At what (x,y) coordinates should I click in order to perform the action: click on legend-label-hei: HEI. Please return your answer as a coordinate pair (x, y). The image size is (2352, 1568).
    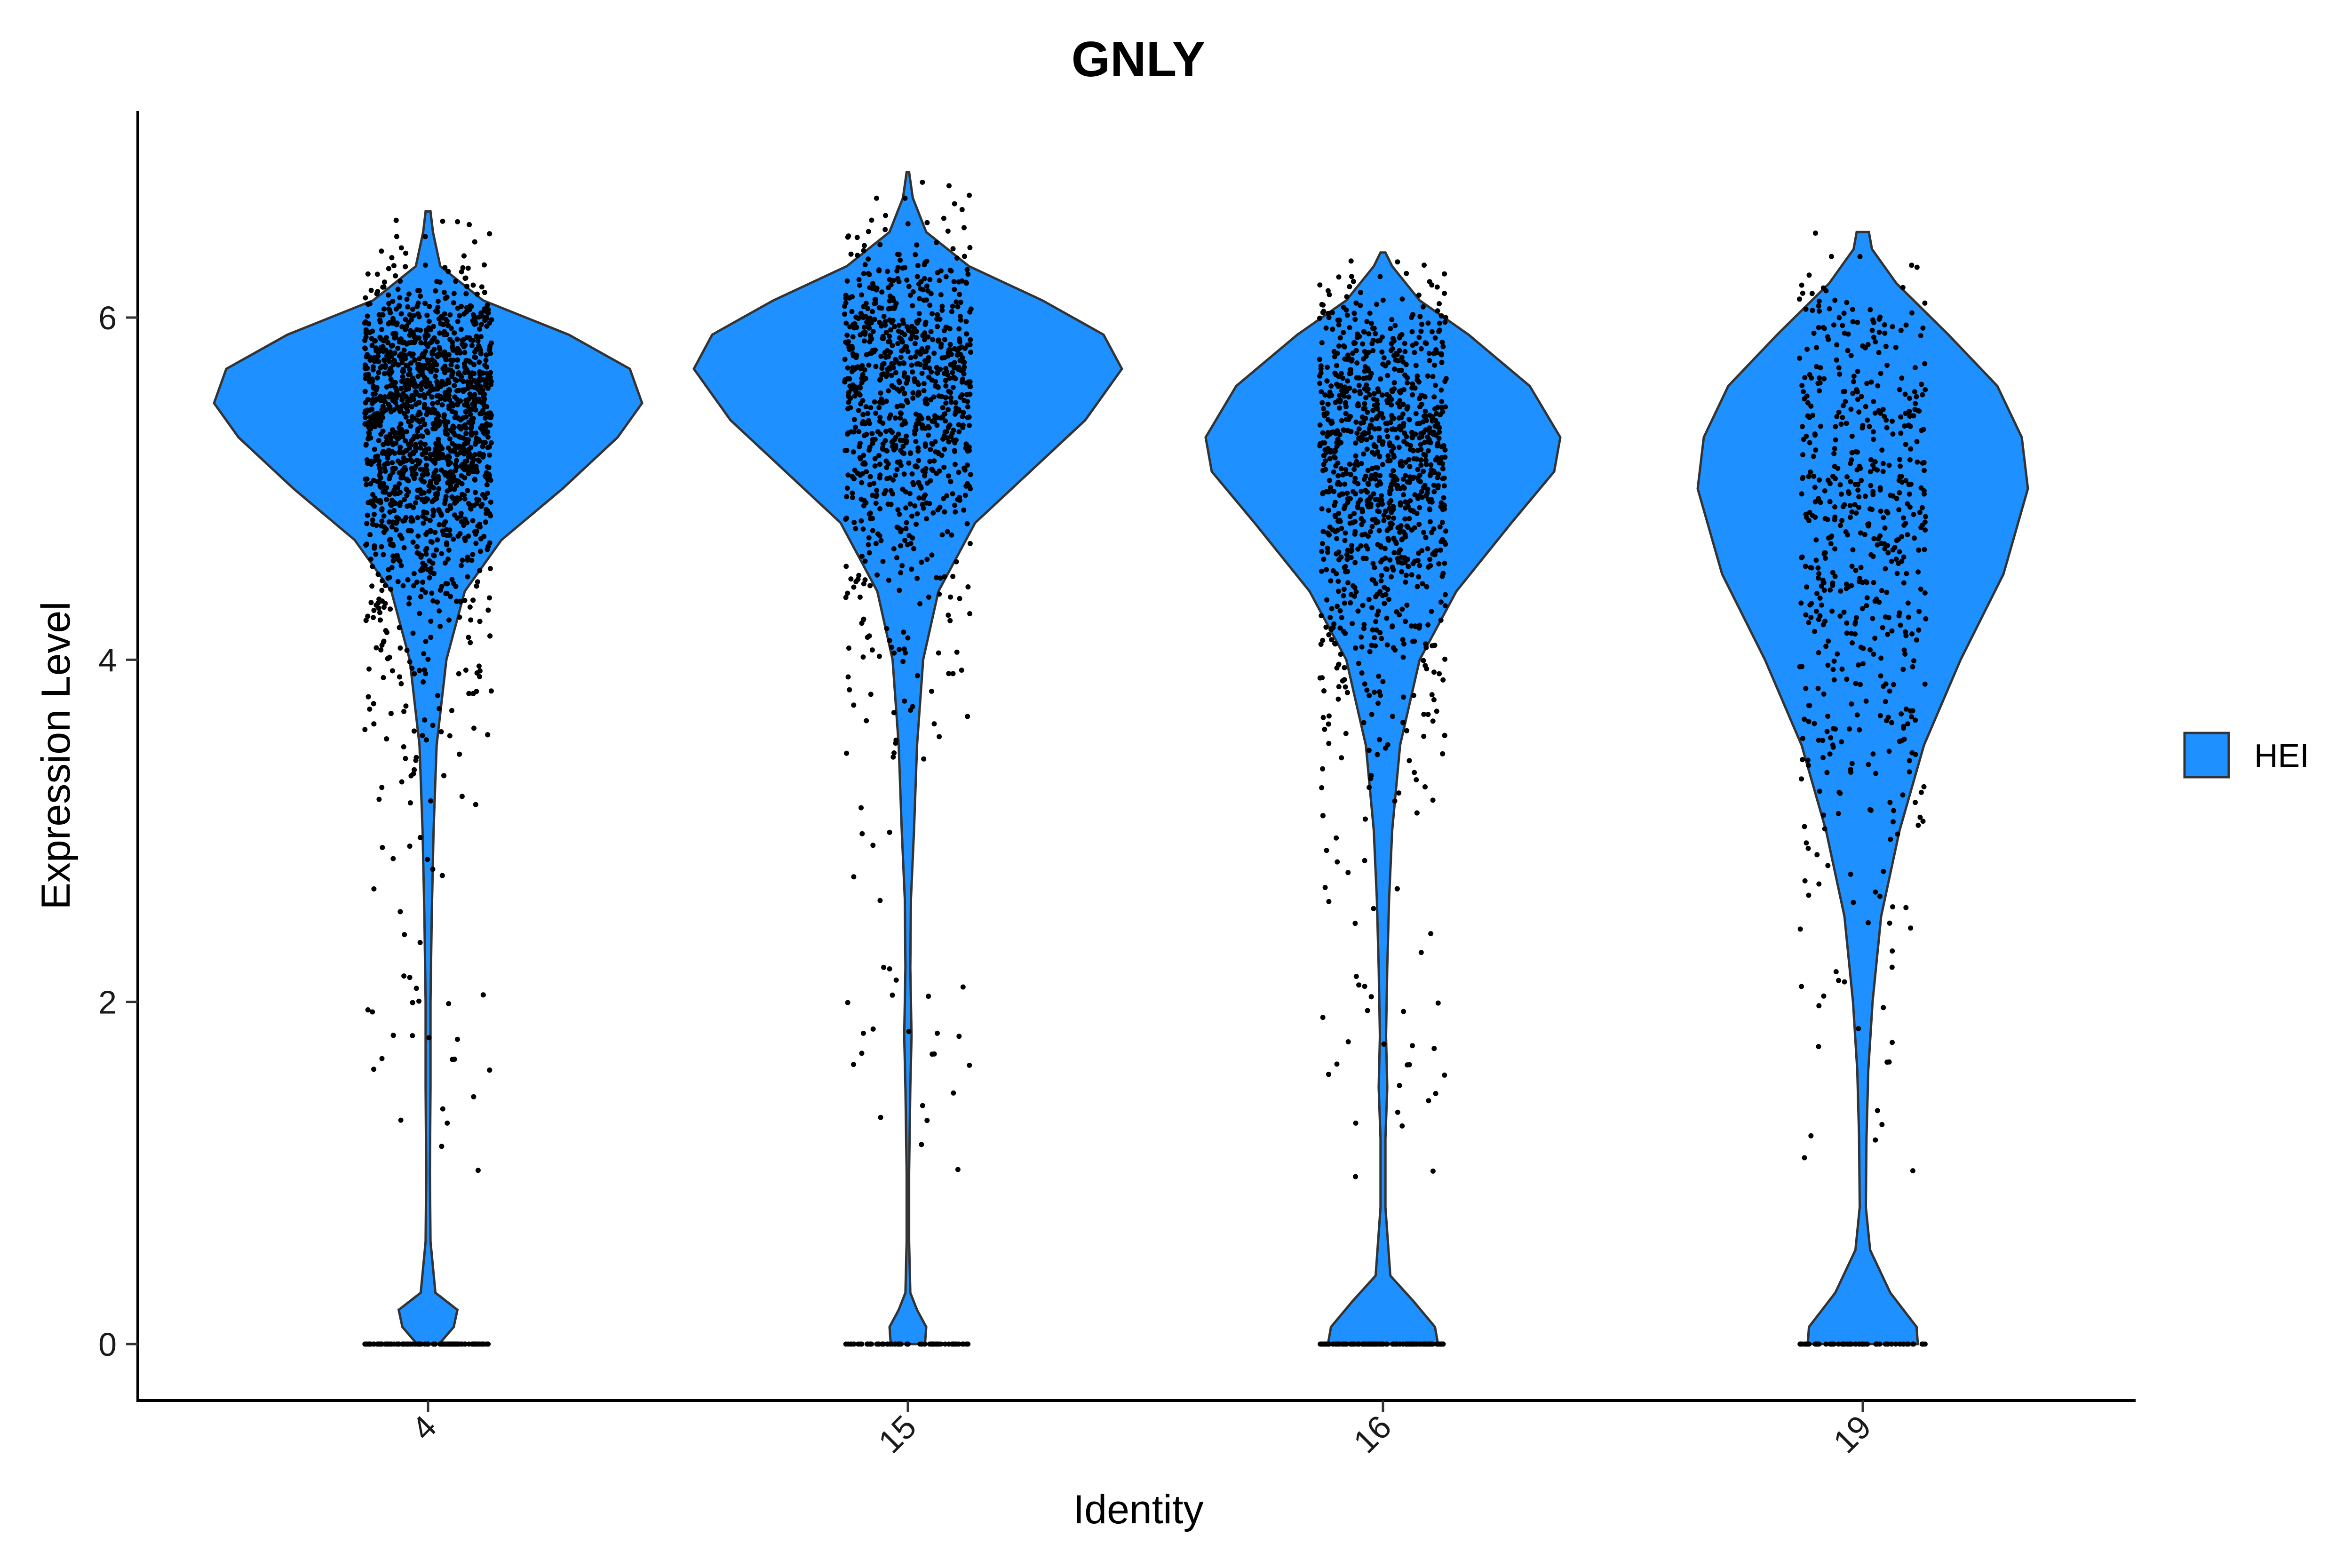
    Looking at the image, I should click on (2281, 755).